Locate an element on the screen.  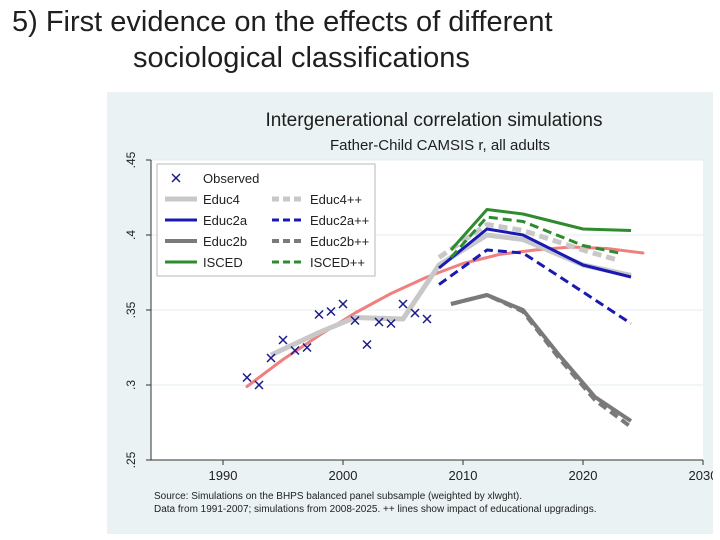
legend-item-isced: ISCED is located at coordinates (204, 262).